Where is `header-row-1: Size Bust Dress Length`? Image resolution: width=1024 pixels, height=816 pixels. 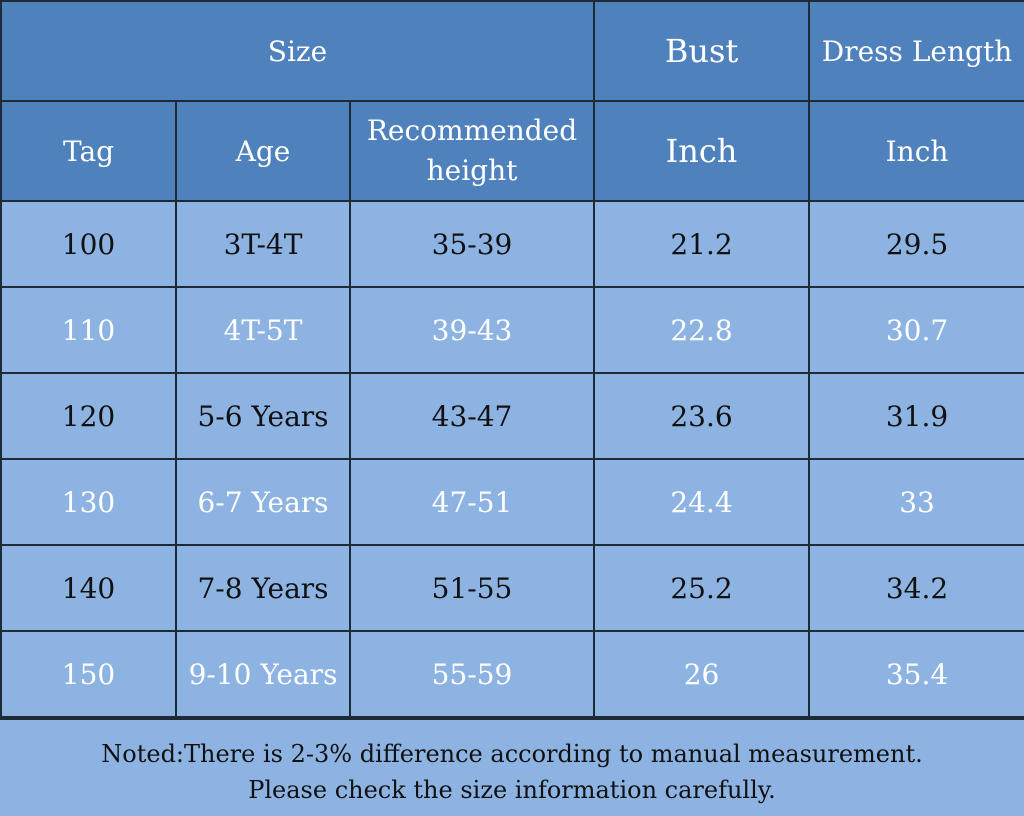
header-row-1: Size Bust Dress Length is located at coordinates (512, 51).